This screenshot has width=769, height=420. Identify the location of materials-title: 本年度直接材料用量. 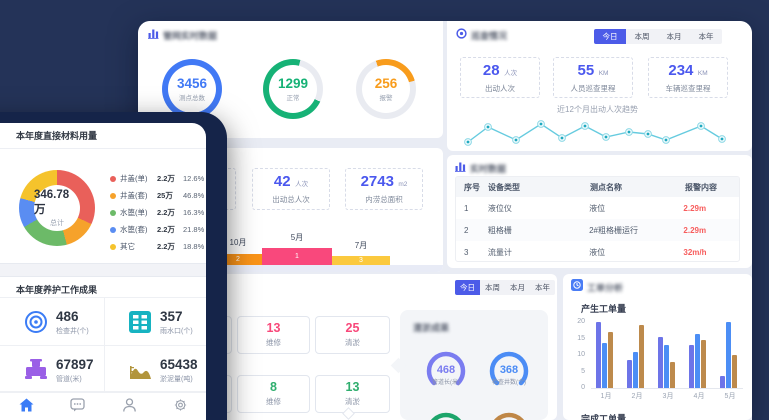
(57, 136).